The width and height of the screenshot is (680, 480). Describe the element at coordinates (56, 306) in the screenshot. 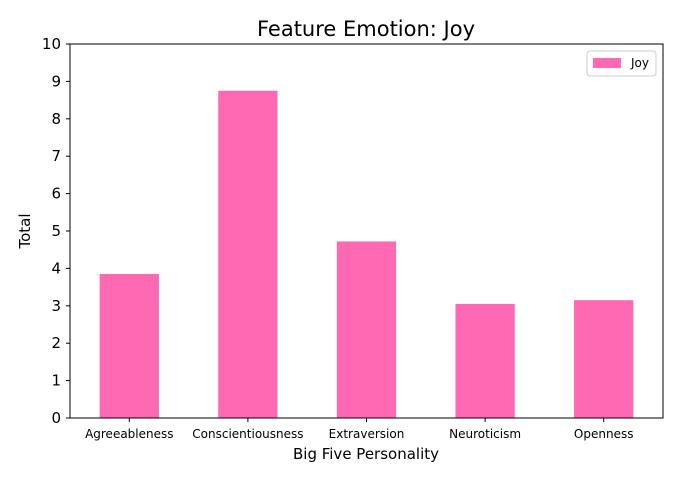

I see `y-tick-label: 3` at that location.